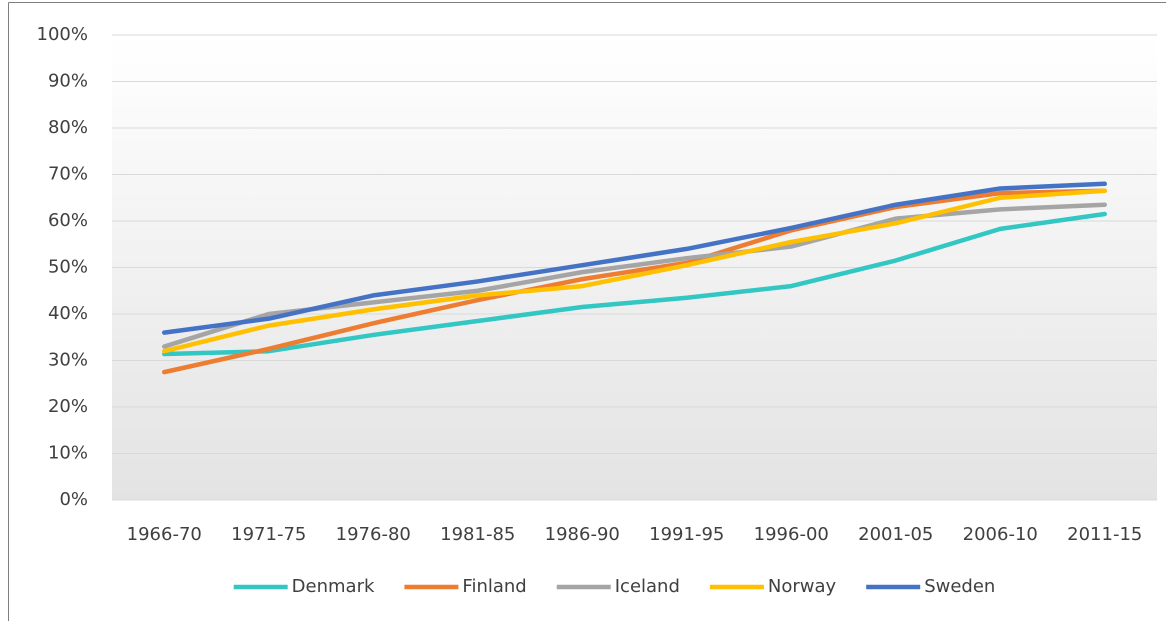 Image resolution: width=1166 pixels, height=621 pixels. I want to click on y-tick-label: 50%, so click(68, 267).